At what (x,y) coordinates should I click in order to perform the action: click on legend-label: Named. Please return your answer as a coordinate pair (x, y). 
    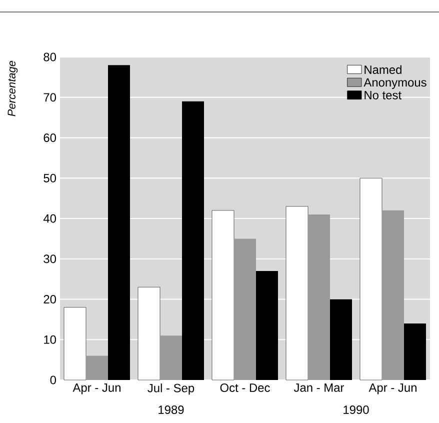
    Looking at the image, I should click on (383, 69).